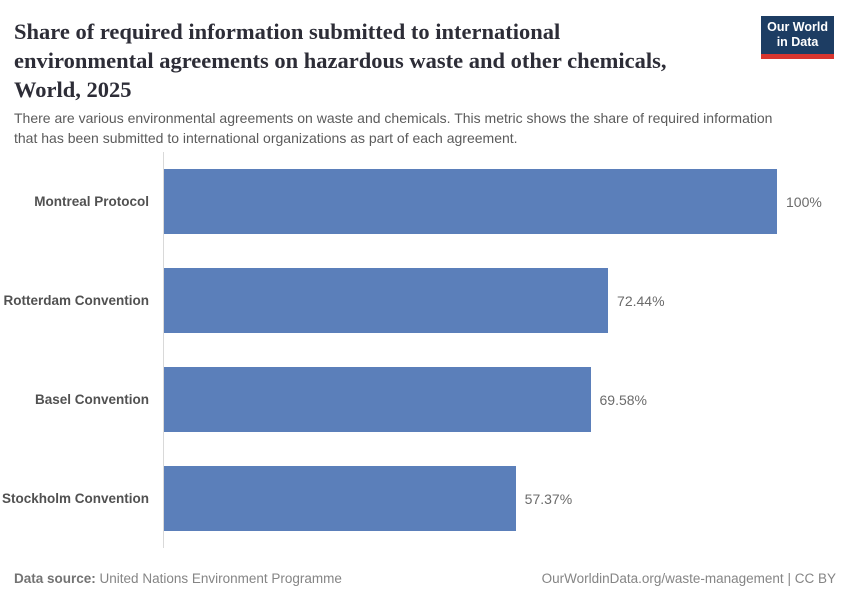 This screenshot has width=850, height=600. What do you see at coordinates (55, 578) in the screenshot?
I see `data-source-label: Data source:` at bounding box center [55, 578].